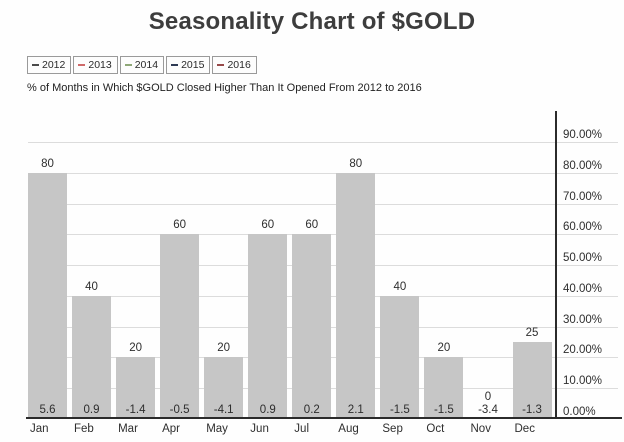 The width and height of the screenshot is (624, 442). I want to click on bar-sep, so click(400, 357).